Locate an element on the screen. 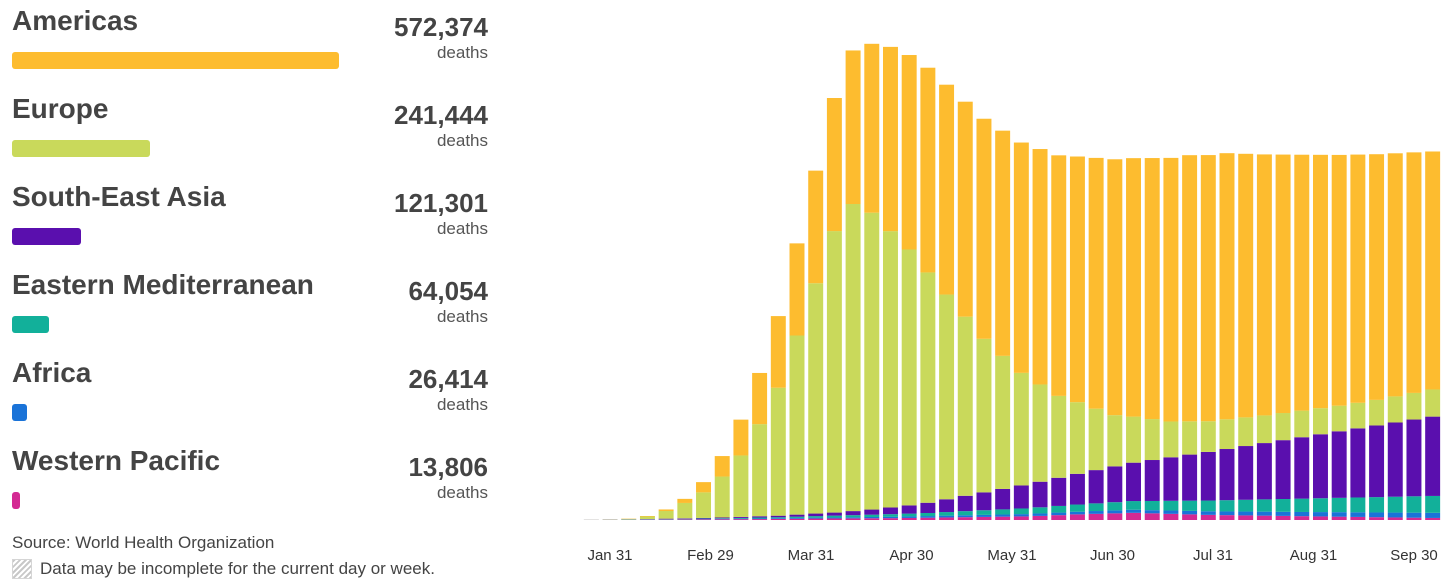 Image resolution: width=1452 pixels, height=588 pixels. region-name: Africa is located at coordinates (52, 372).